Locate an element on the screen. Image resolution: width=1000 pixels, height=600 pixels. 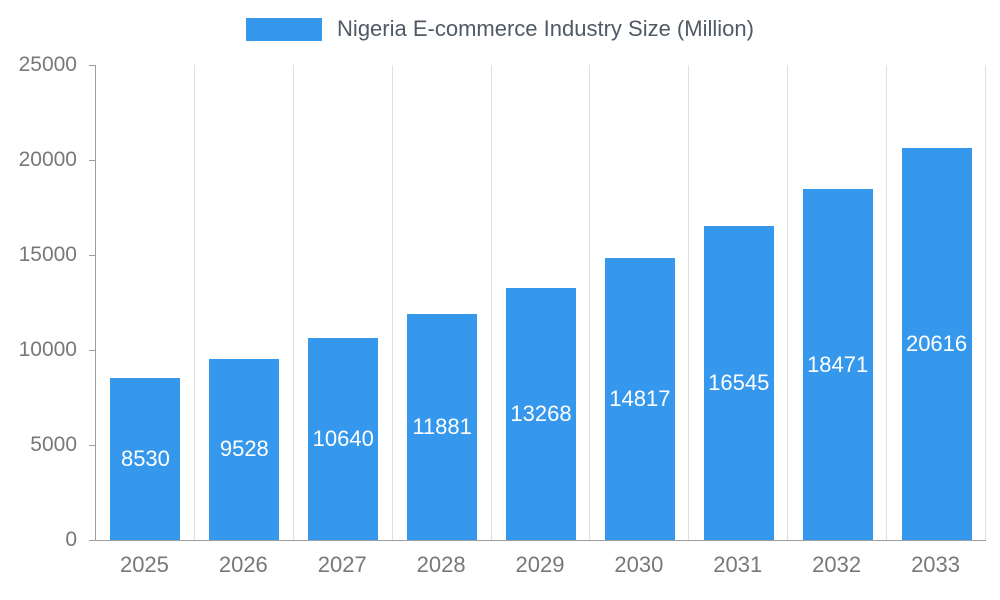
bar-value-label: 18471 is located at coordinates (838, 364).